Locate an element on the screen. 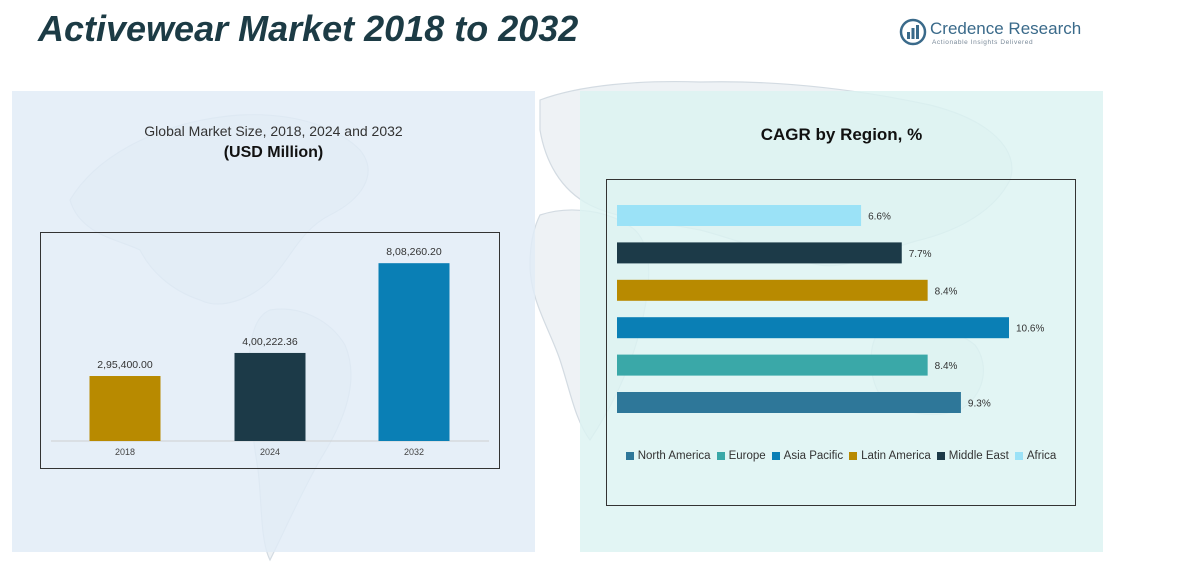 Image resolution: width=1177 pixels, height=587 pixels. legend-item: Europe is located at coordinates (741, 456).